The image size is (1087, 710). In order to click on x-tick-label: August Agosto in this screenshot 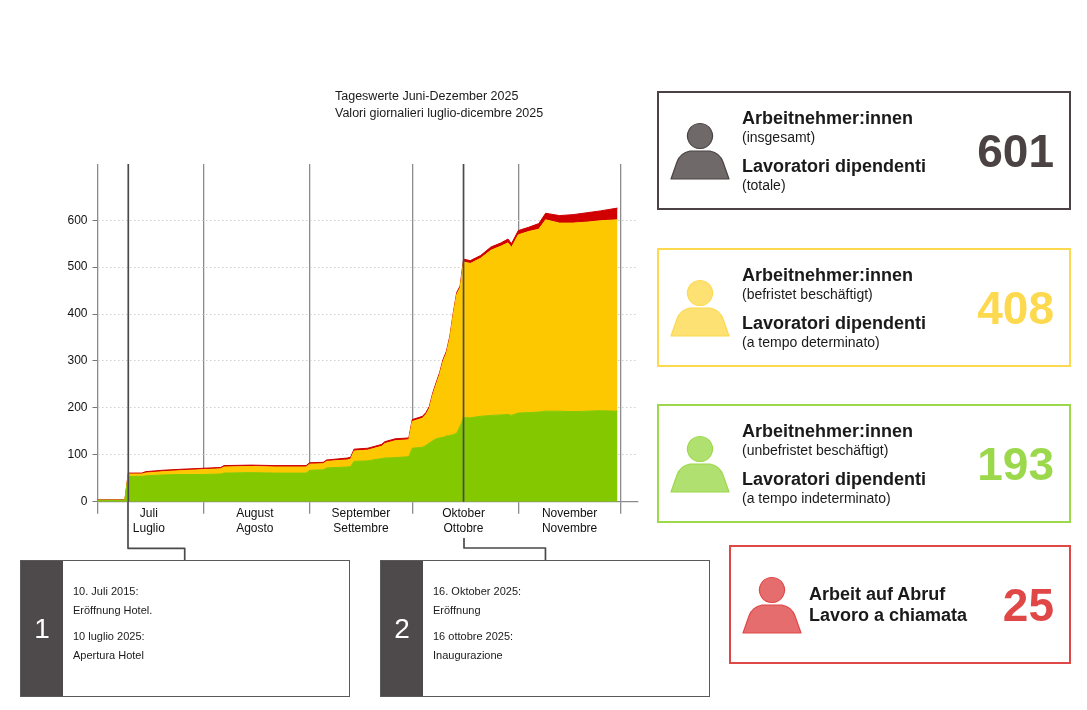, I will do `click(255, 520)`.